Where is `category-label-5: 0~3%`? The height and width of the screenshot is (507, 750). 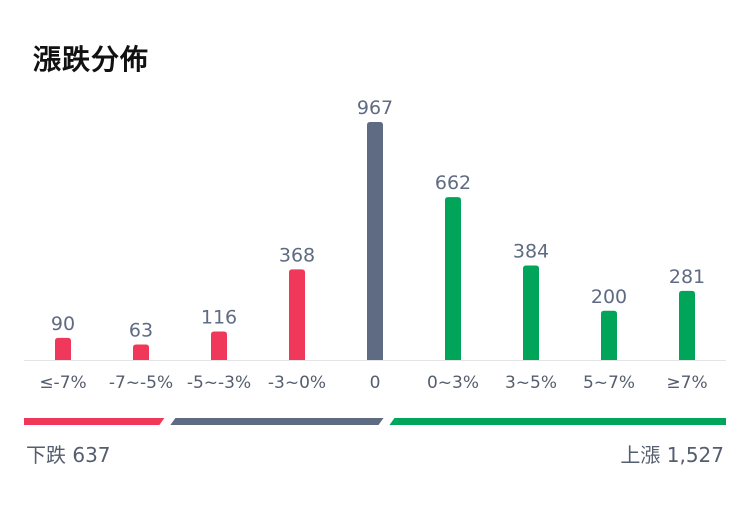
category-label-5: 0~3% is located at coordinates (453, 383).